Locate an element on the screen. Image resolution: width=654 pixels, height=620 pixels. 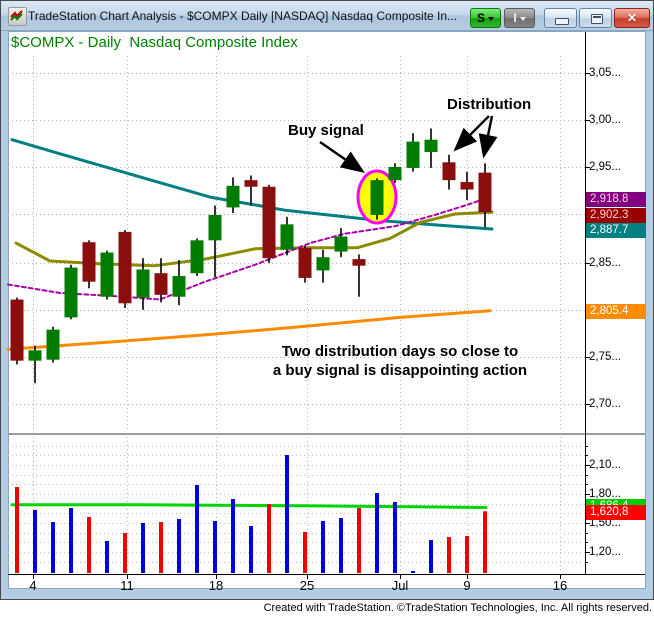
close-button: ✕ is located at coordinates (632, 18).